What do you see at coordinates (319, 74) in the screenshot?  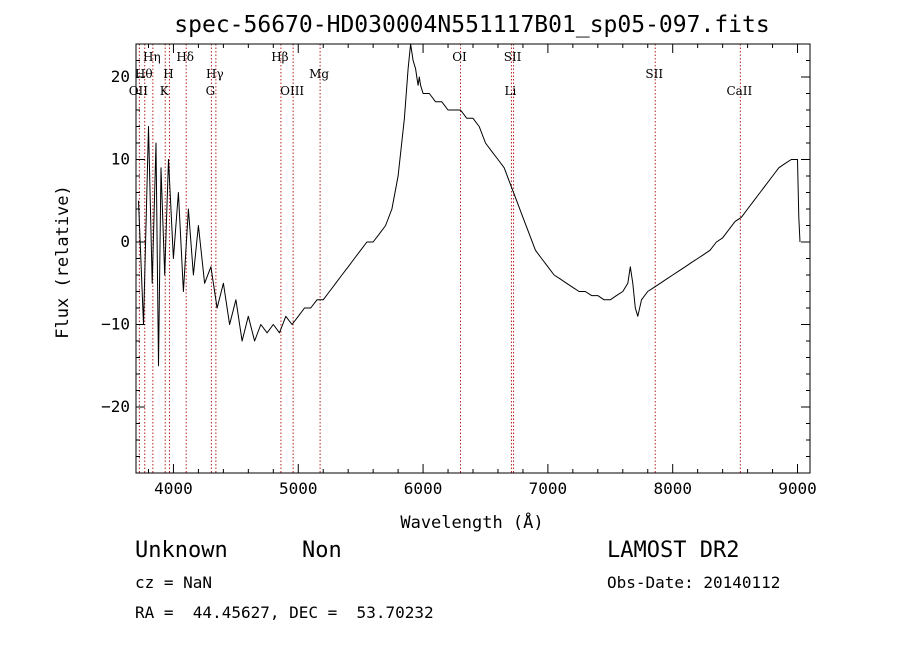 I see `line-label: Mg` at bounding box center [319, 74].